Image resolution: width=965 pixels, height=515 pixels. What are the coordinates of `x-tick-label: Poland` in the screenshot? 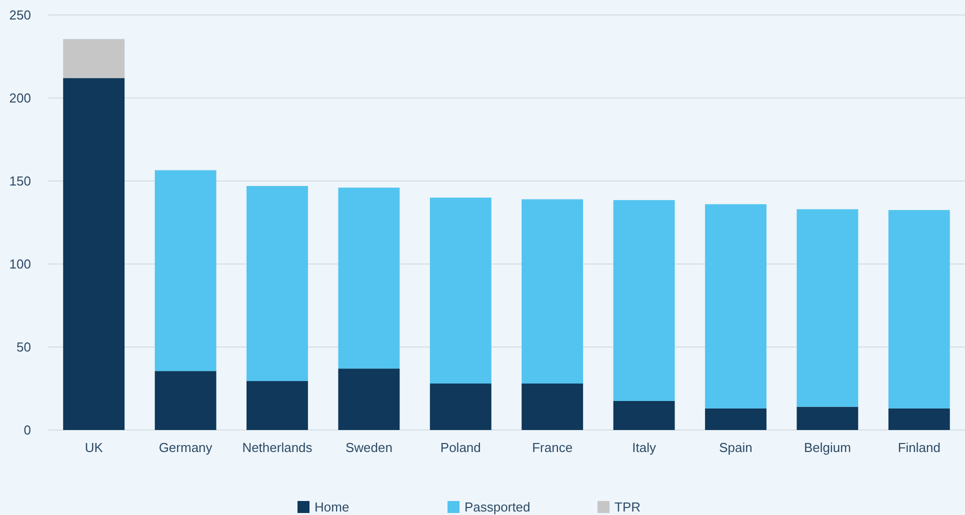 It's located at (460, 447).